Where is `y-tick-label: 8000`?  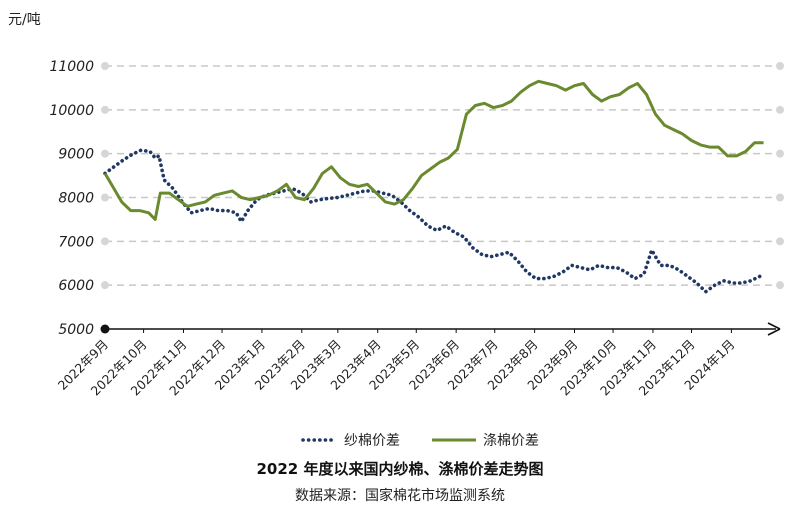 y-tick-label: 8000 is located at coordinates (76, 199).